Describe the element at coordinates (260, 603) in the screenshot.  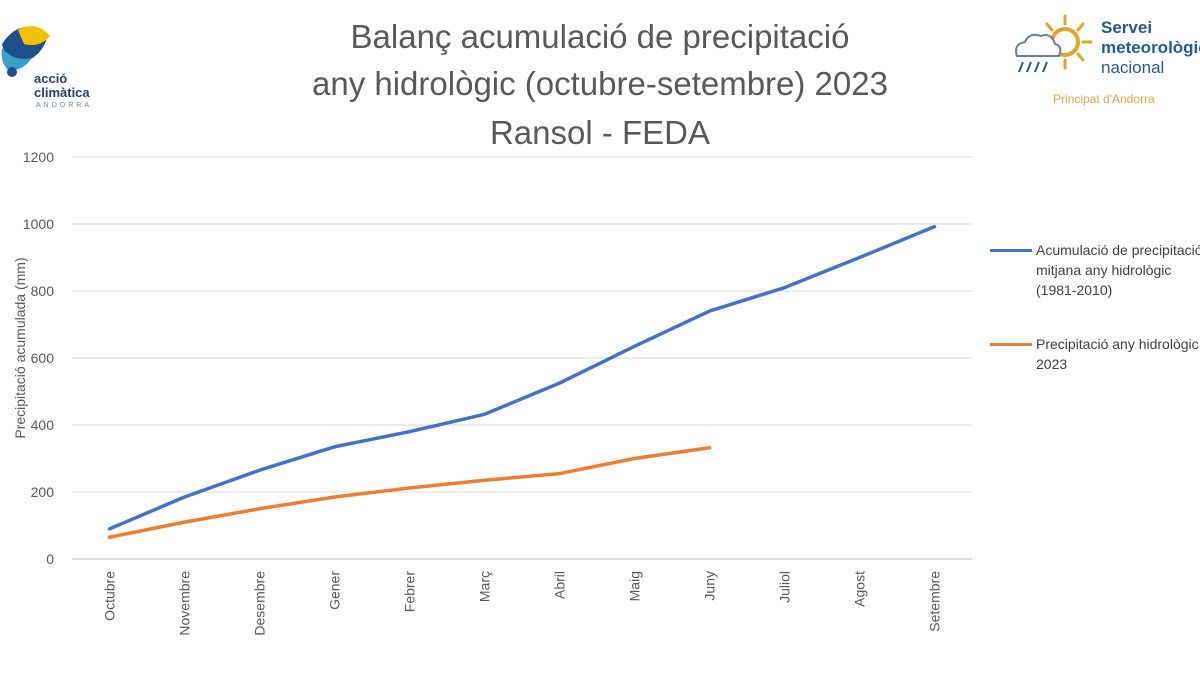
I see `x-tick-label: Desembre` at that location.